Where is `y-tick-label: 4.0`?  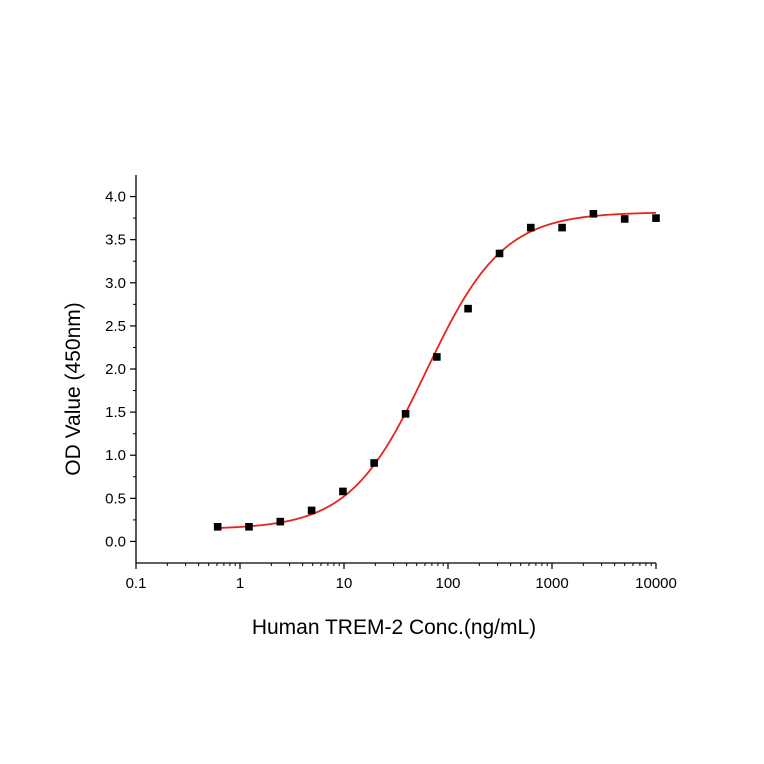 y-tick-label: 4.0 is located at coordinates (115, 197).